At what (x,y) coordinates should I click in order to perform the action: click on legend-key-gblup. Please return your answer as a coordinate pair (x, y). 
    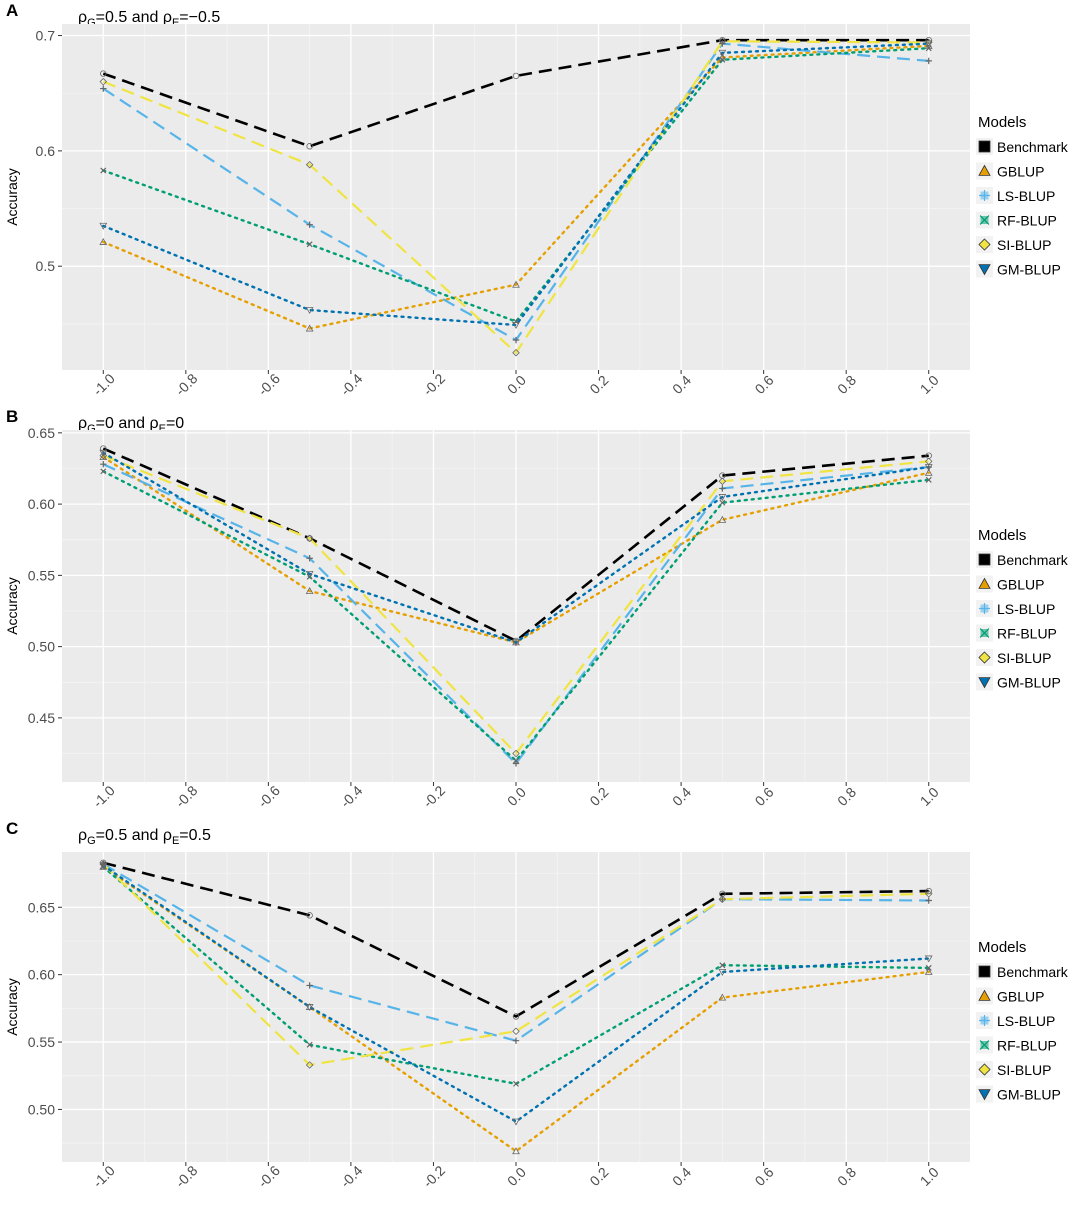
    Looking at the image, I should click on (984, 583).